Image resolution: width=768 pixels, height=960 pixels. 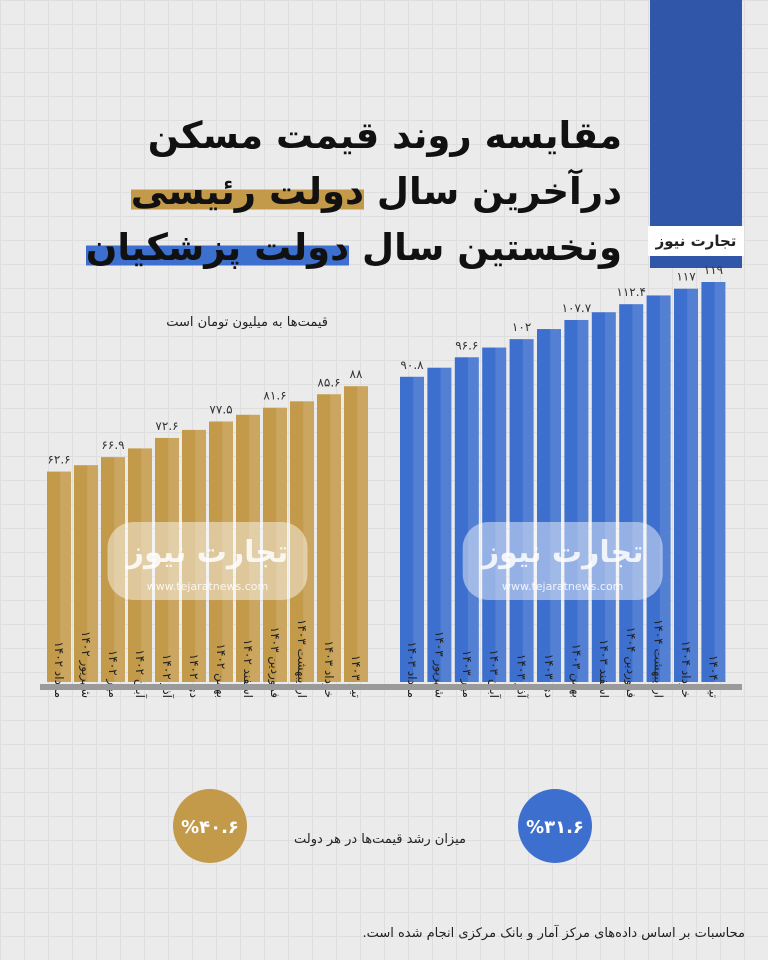 What do you see at coordinates (658, 658) in the screenshot?
I see `category-label: اردیبهشت ۱۴۰۴` at bounding box center [658, 658].